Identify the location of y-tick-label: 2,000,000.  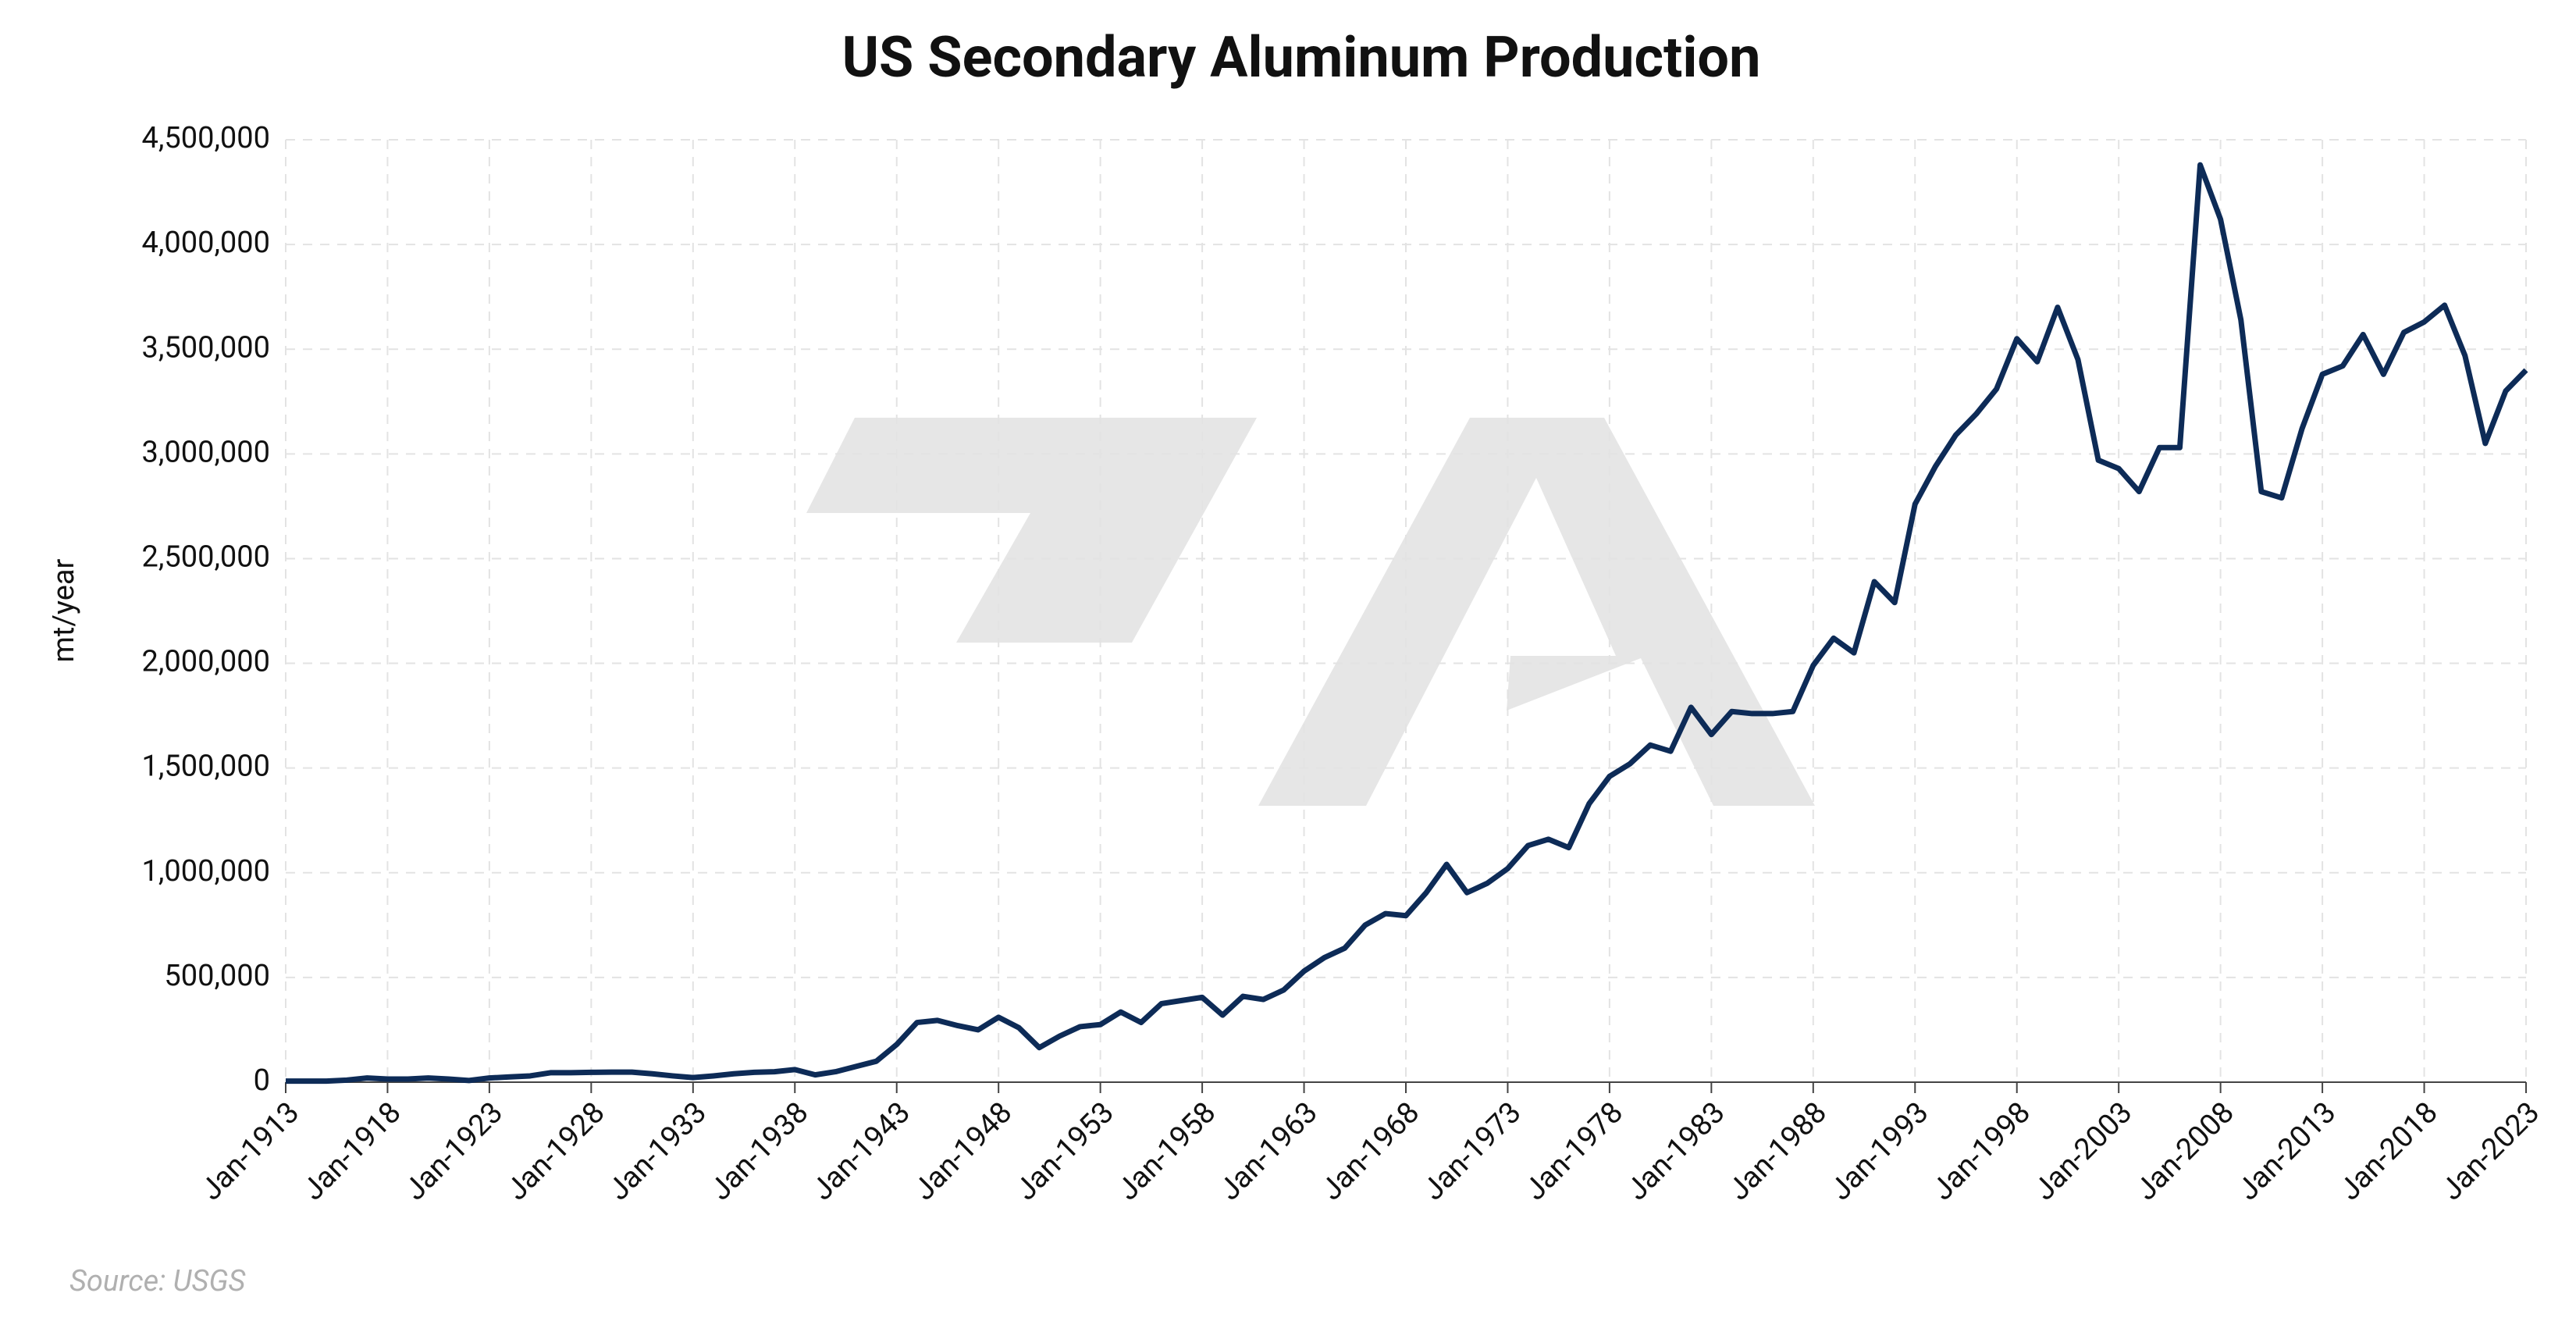
(206, 662).